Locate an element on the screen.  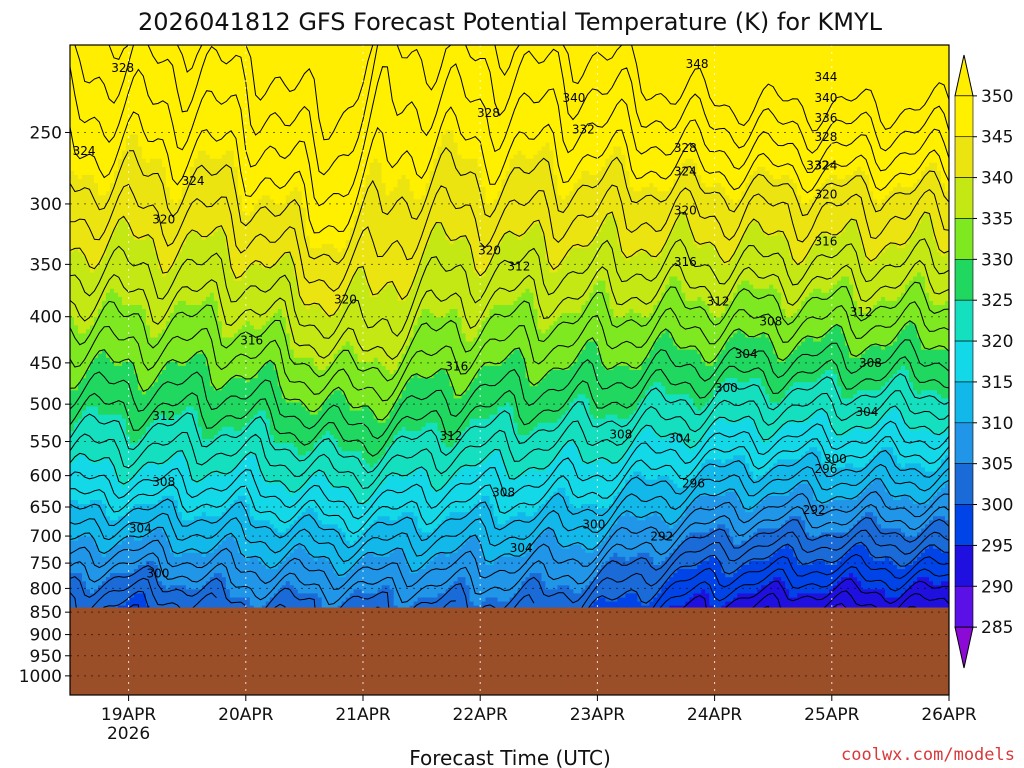
isentrope-line is located at coordinates (106, 53).